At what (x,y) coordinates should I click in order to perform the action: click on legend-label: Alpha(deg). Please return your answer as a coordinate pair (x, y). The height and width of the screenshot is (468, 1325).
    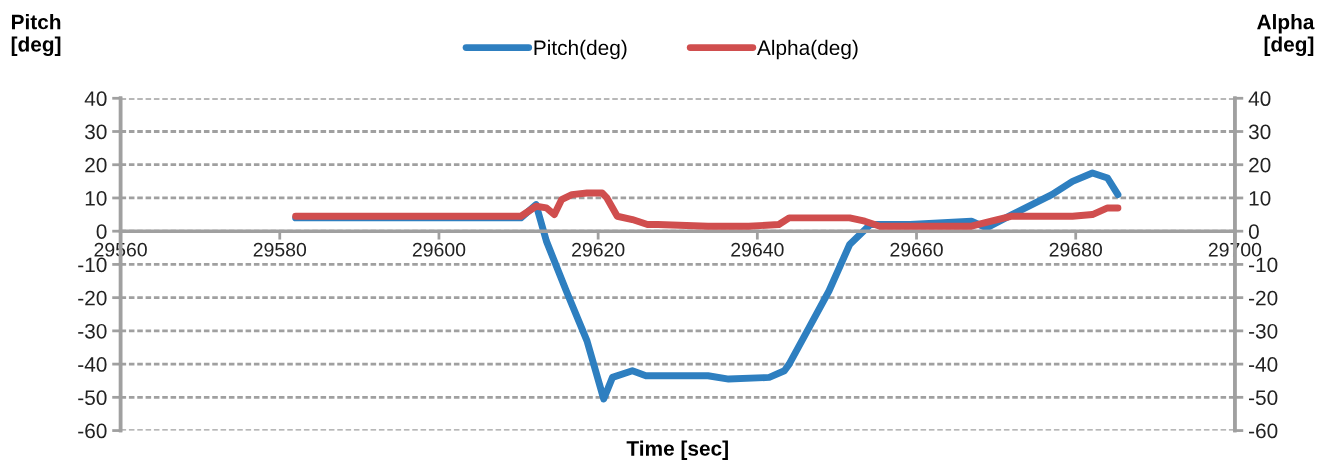
    Looking at the image, I should click on (807, 49).